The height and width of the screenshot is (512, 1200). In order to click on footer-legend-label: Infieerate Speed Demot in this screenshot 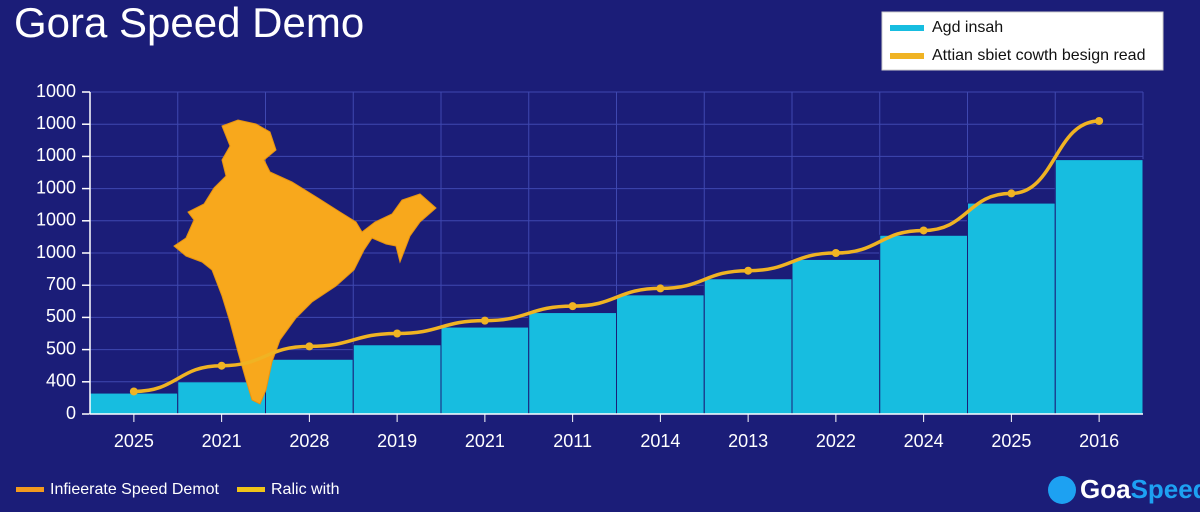, I will do `click(135, 489)`.